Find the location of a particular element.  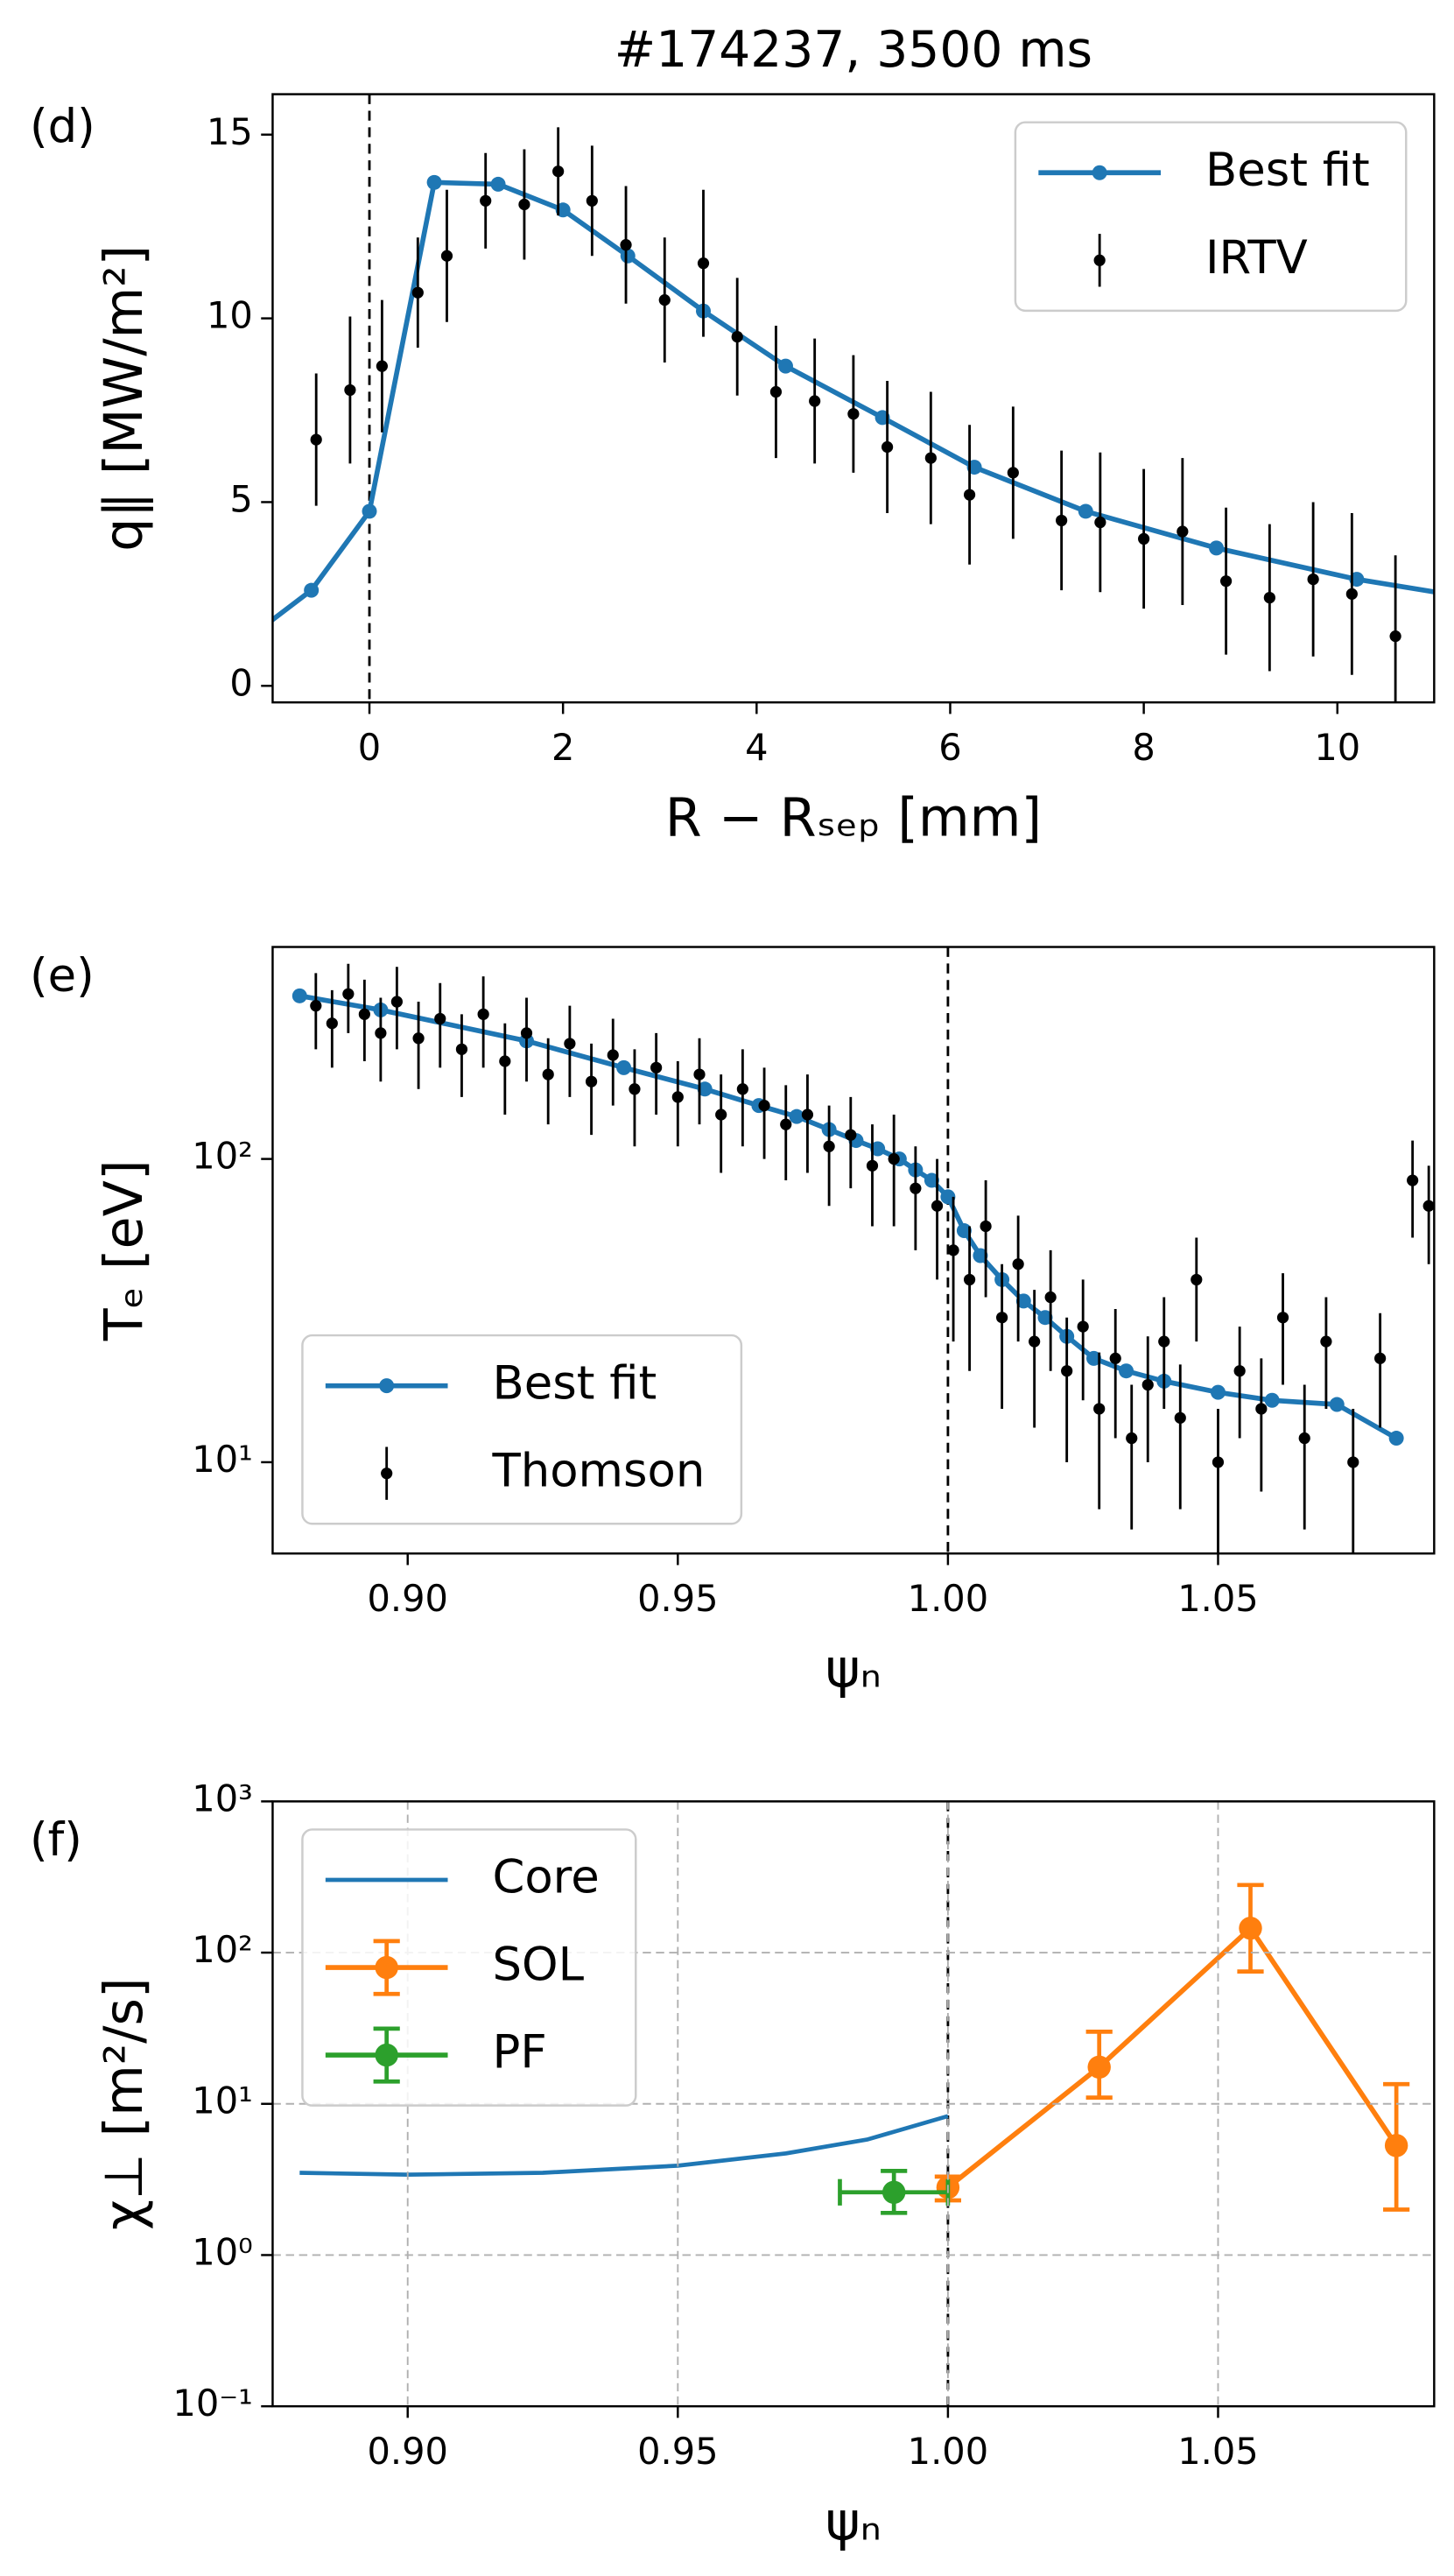

x-tick-label: 8 is located at coordinates (1143, 747).